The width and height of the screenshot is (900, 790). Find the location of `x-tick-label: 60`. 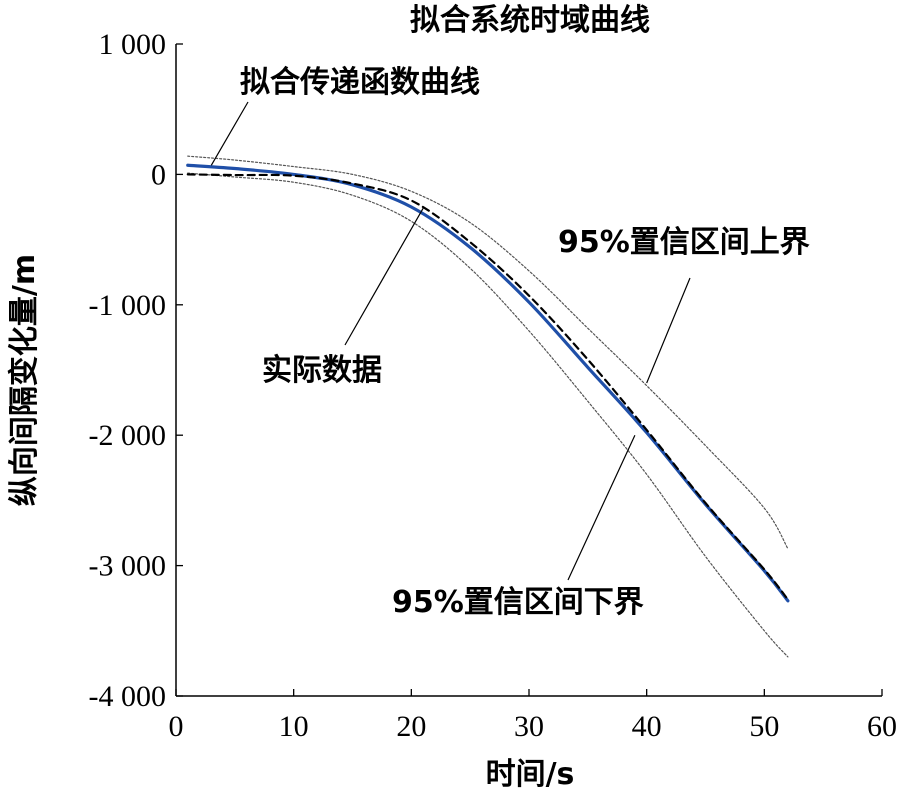

x-tick-label: 60 is located at coordinates (882, 726).